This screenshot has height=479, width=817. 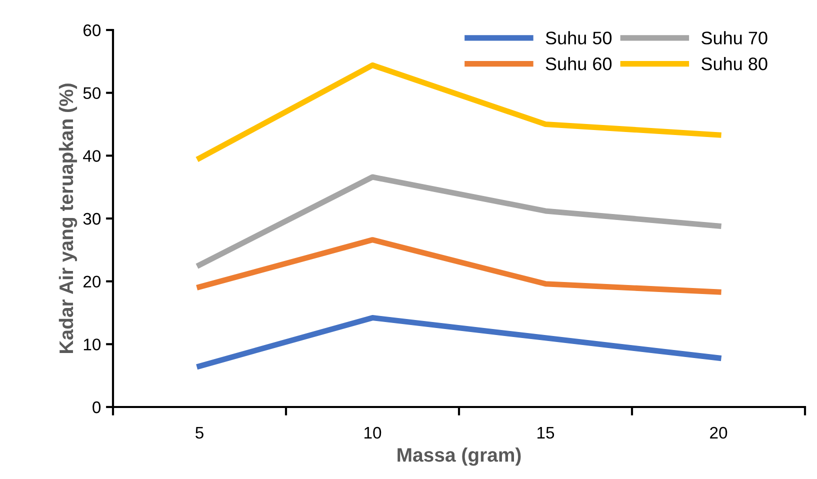 What do you see at coordinates (96, 407) in the screenshot?
I see `y-tick-label: 0` at bounding box center [96, 407].